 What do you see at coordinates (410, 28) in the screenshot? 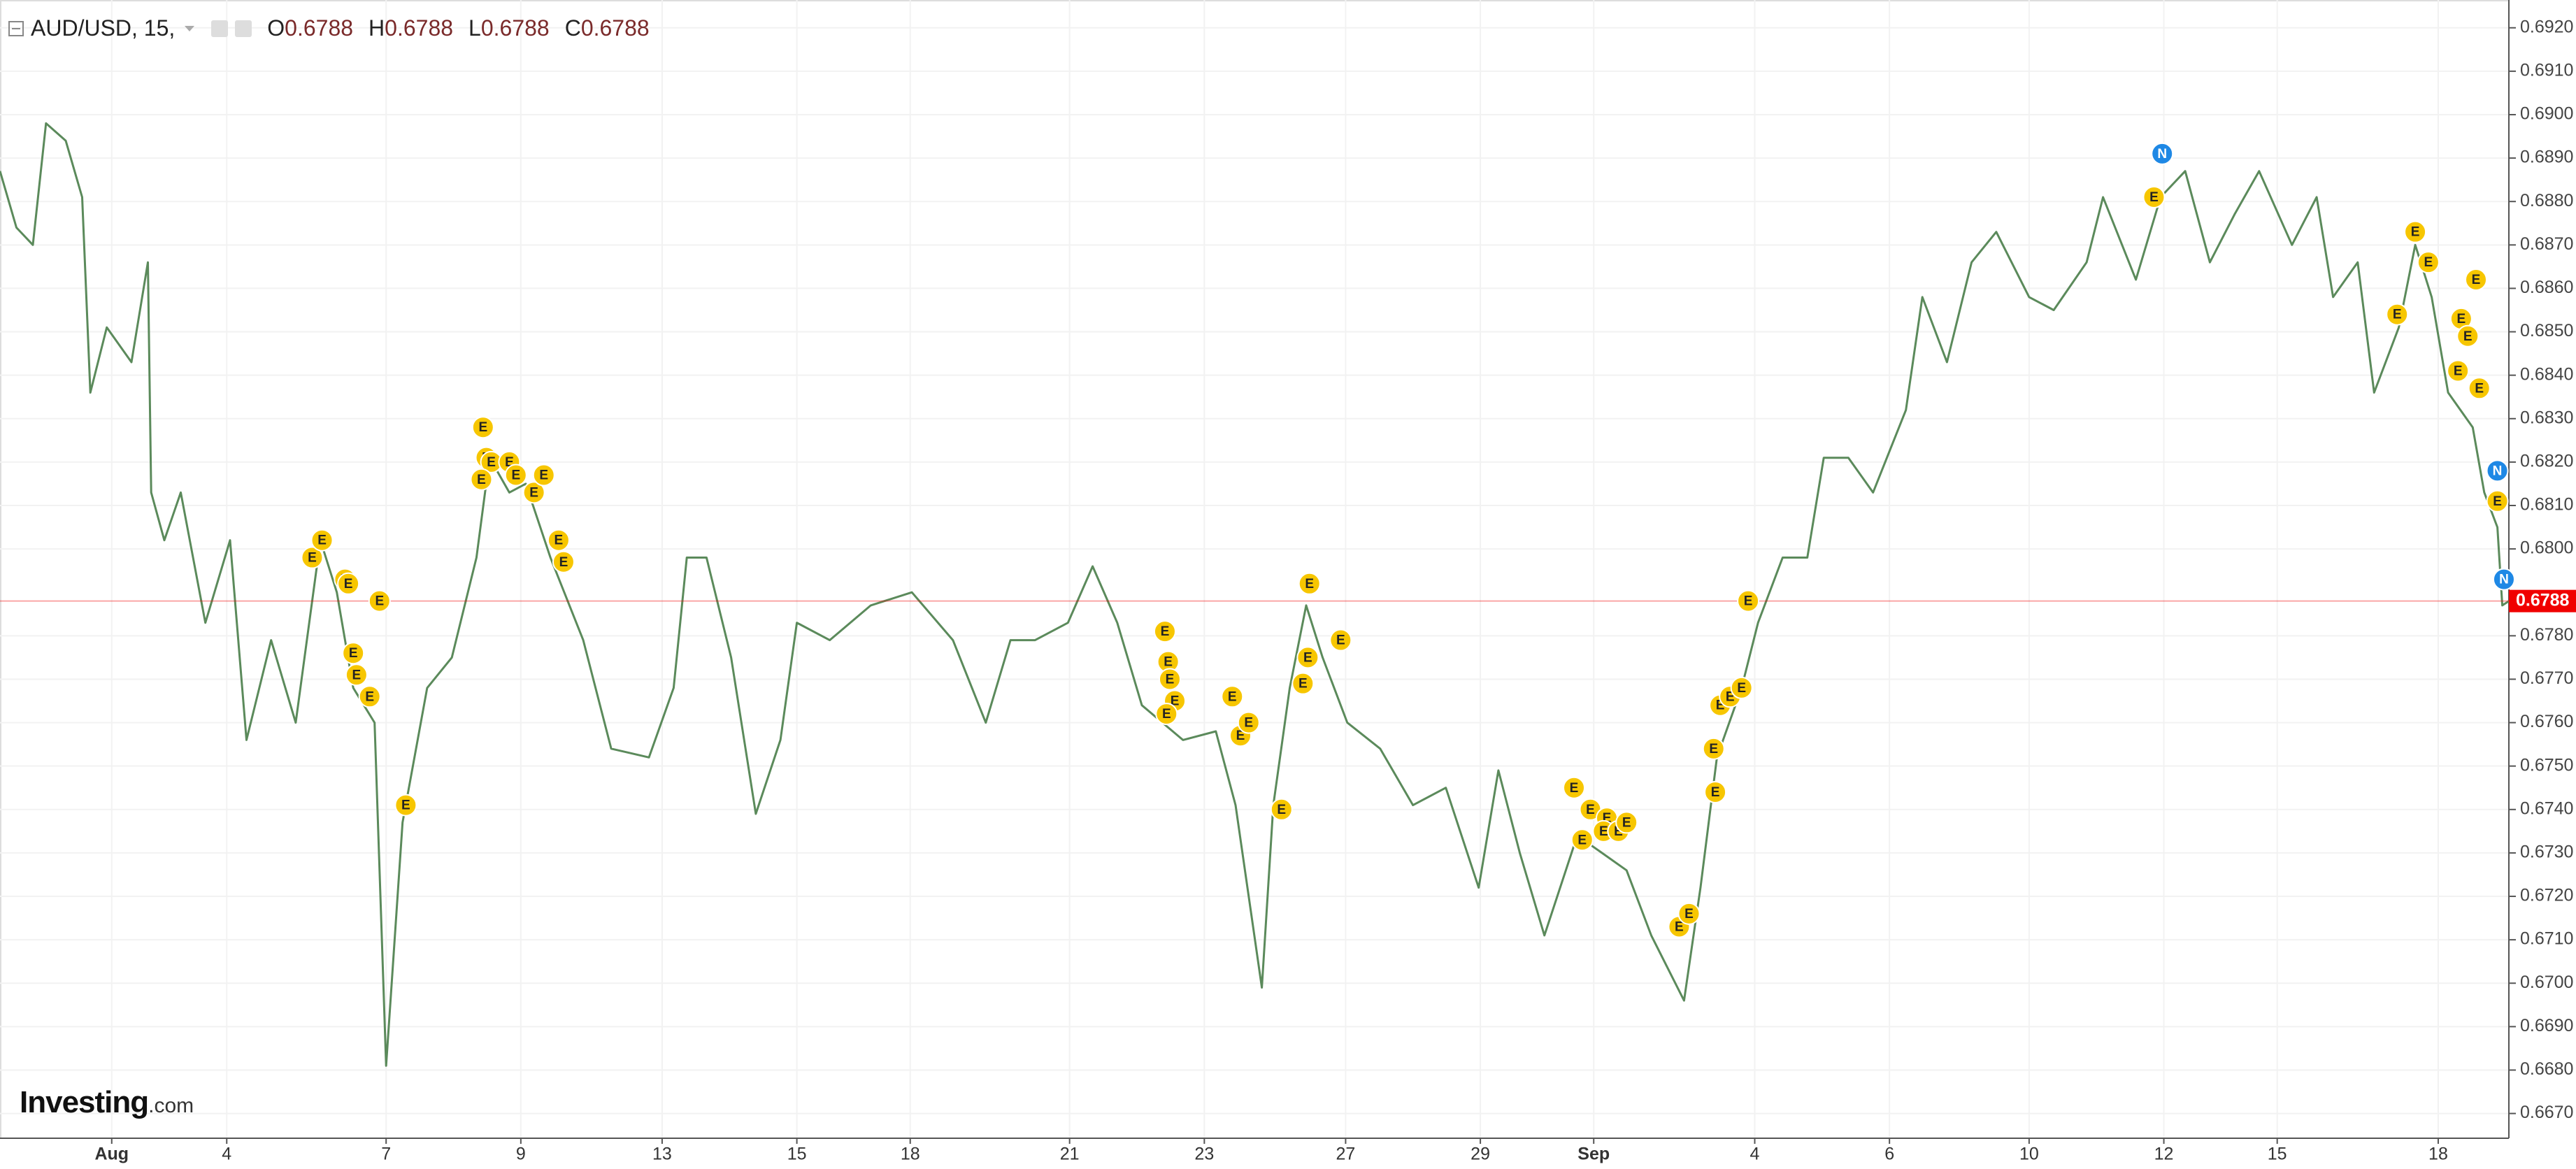
I see `ohlc: H0.6788` at bounding box center [410, 28].